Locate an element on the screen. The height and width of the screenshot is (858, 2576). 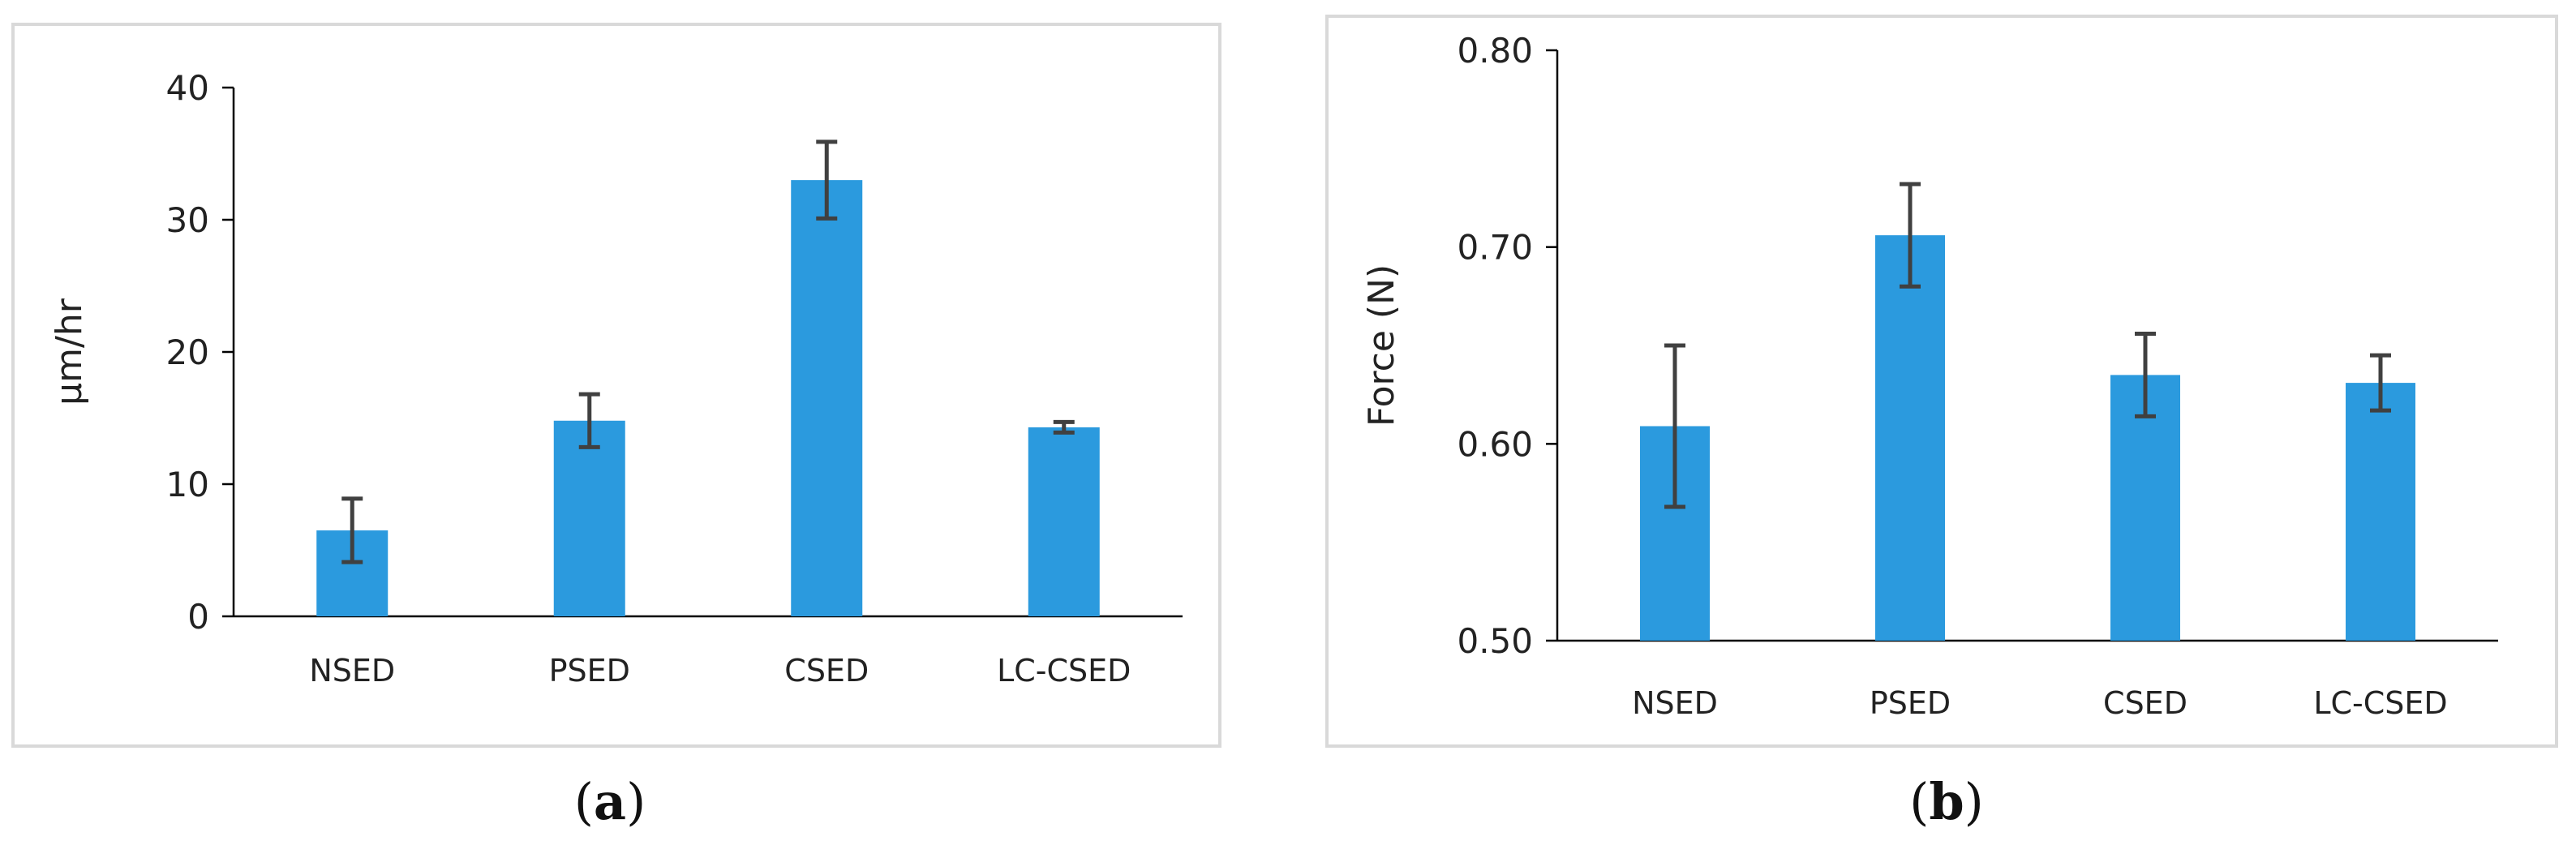
y-tick-label: 20 is located at coordinates (187, 352).